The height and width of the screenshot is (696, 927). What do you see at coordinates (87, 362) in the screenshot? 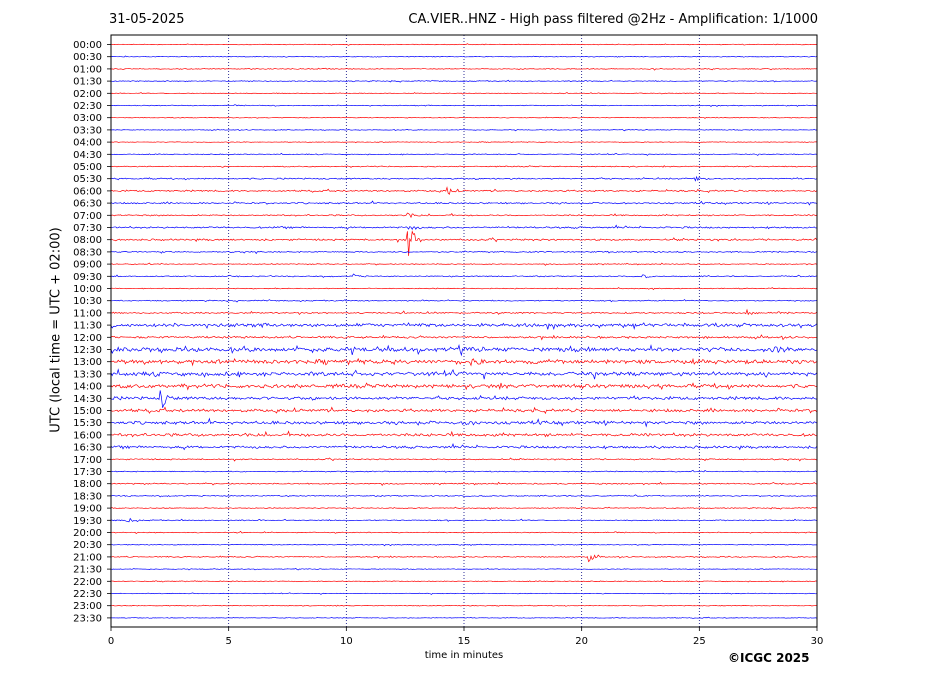
I see `y-tick-label: 13:00` at bounding box center [87, 362].